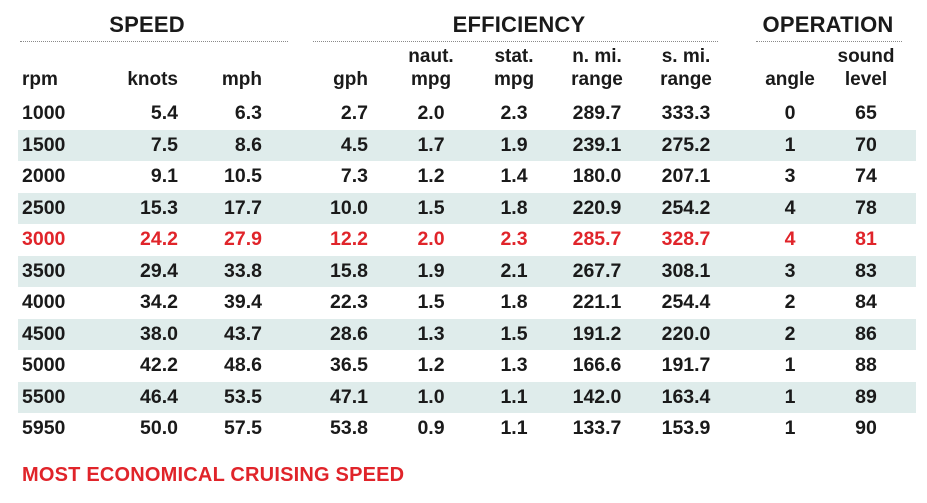 This screenshot has height=503, width=927. What do you see at coordinates (243, 396) in the screenshot?
I see `cell-mph: 53.5` at bounding box center [243, 396].